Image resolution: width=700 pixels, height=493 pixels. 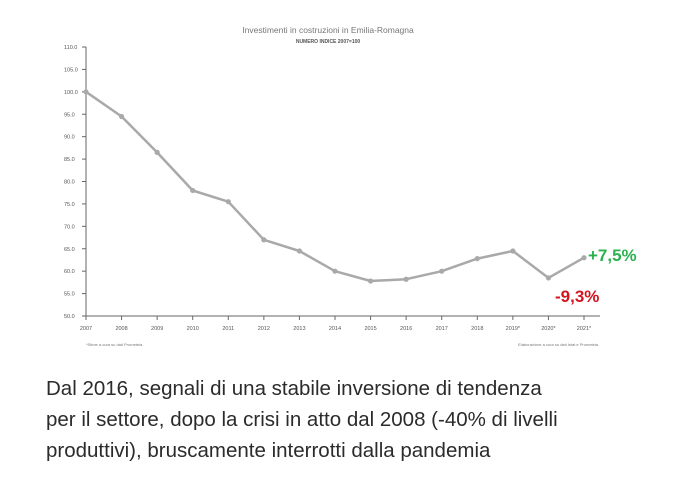 What do you see at coordinates (228, 329) in the screenshot?
I see `x-tick-label: 2011` at bounding box center [228, 329].